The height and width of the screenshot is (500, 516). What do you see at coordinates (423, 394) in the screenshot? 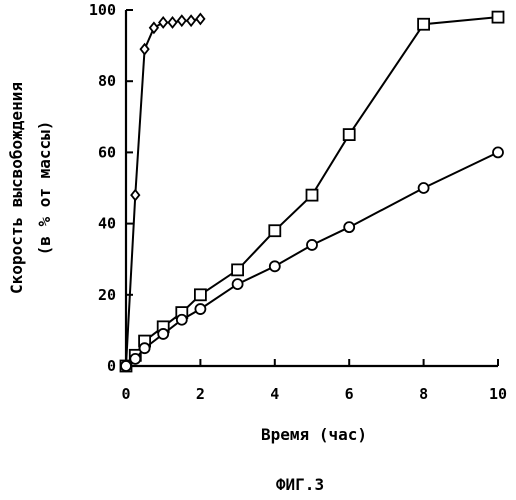
I see `x-tick-label: 8` at bounding box center [423, 394].